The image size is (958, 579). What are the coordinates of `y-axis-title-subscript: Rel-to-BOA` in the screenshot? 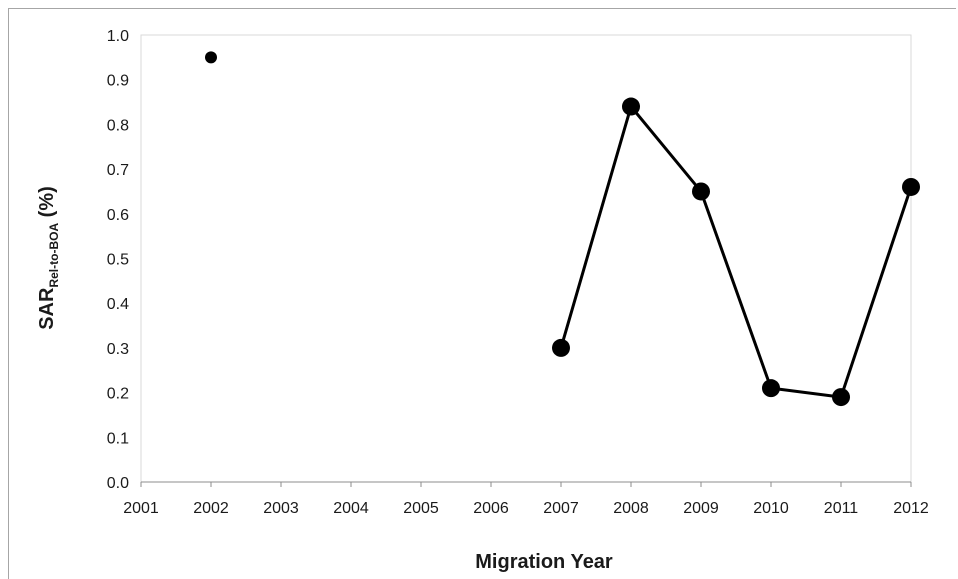 It's located at (54, 255).